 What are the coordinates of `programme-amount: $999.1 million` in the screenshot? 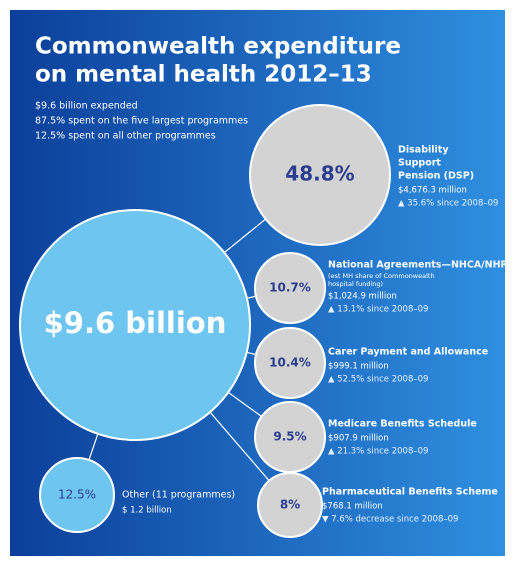 It's located at (358, 367).